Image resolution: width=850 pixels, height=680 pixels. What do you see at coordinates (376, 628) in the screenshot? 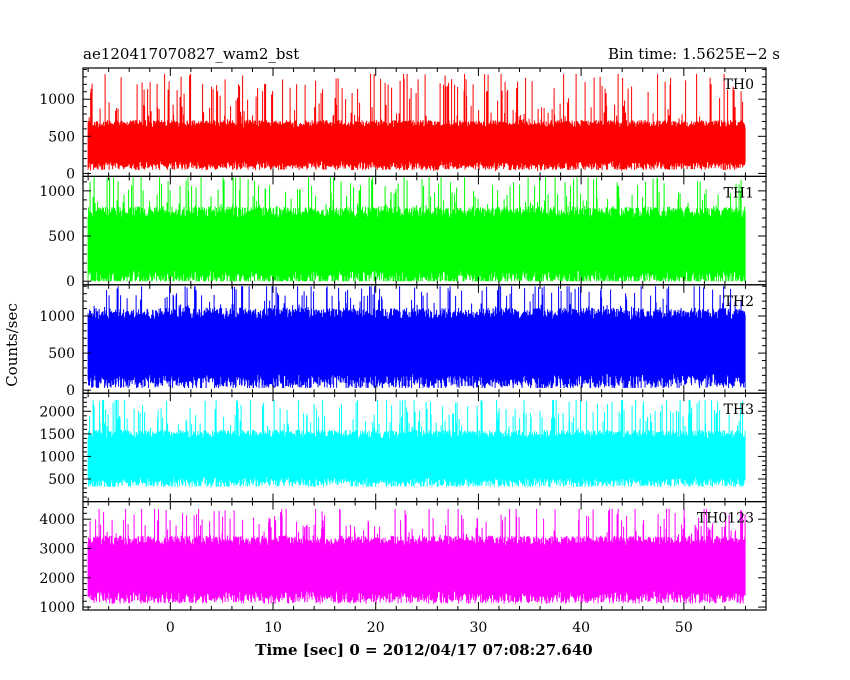
I see `x-tick-label: 20` at bounding box center [376, 628].